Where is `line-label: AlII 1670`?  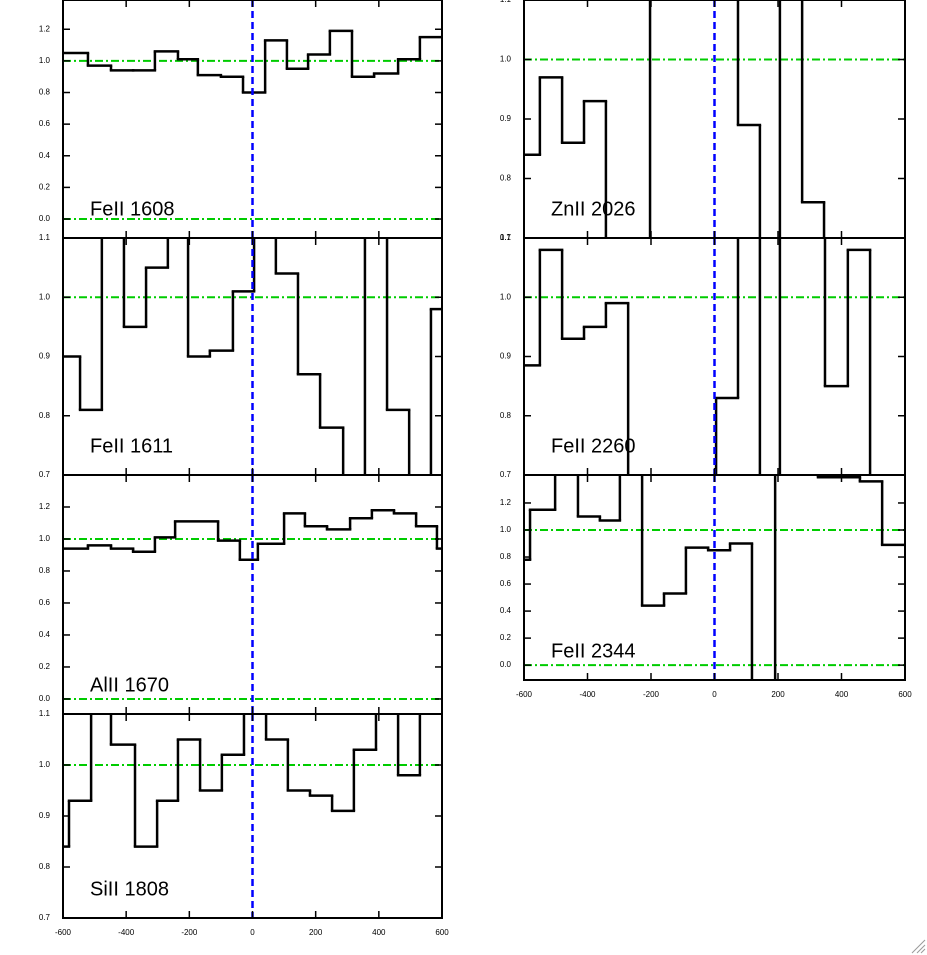 line-label: AlII 1670 is located at coordinates (129, 685).